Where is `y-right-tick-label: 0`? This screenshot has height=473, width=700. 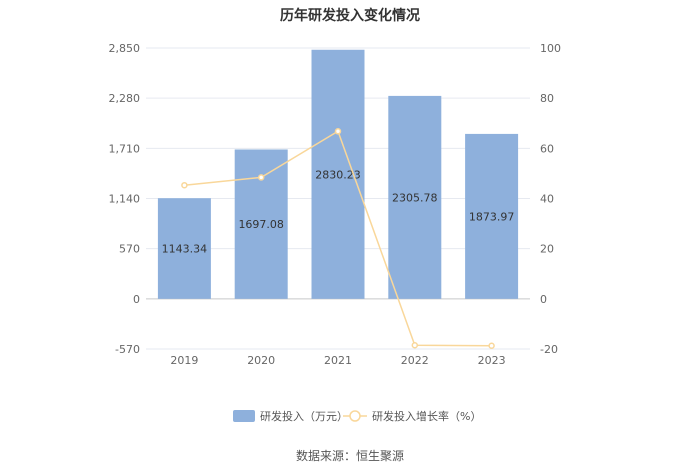 y-right-tick-label: 0 is located at coordinates (543, 299).